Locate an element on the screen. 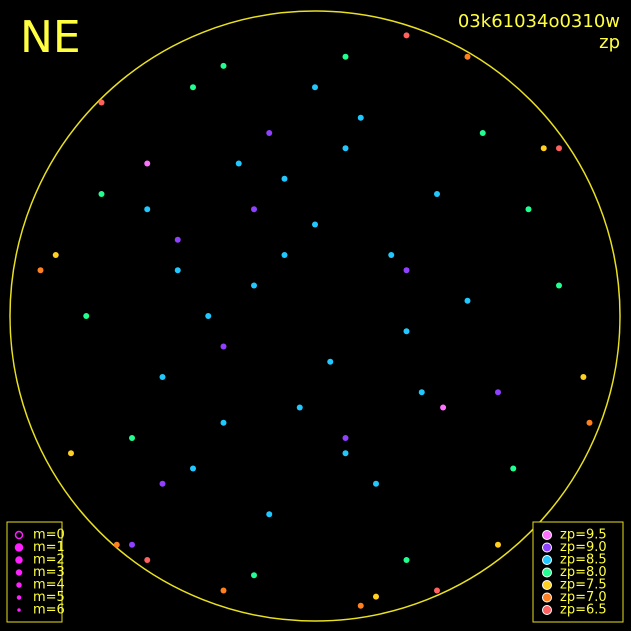  legend-label: zp=9.0 is located at coordinates (583, 547).